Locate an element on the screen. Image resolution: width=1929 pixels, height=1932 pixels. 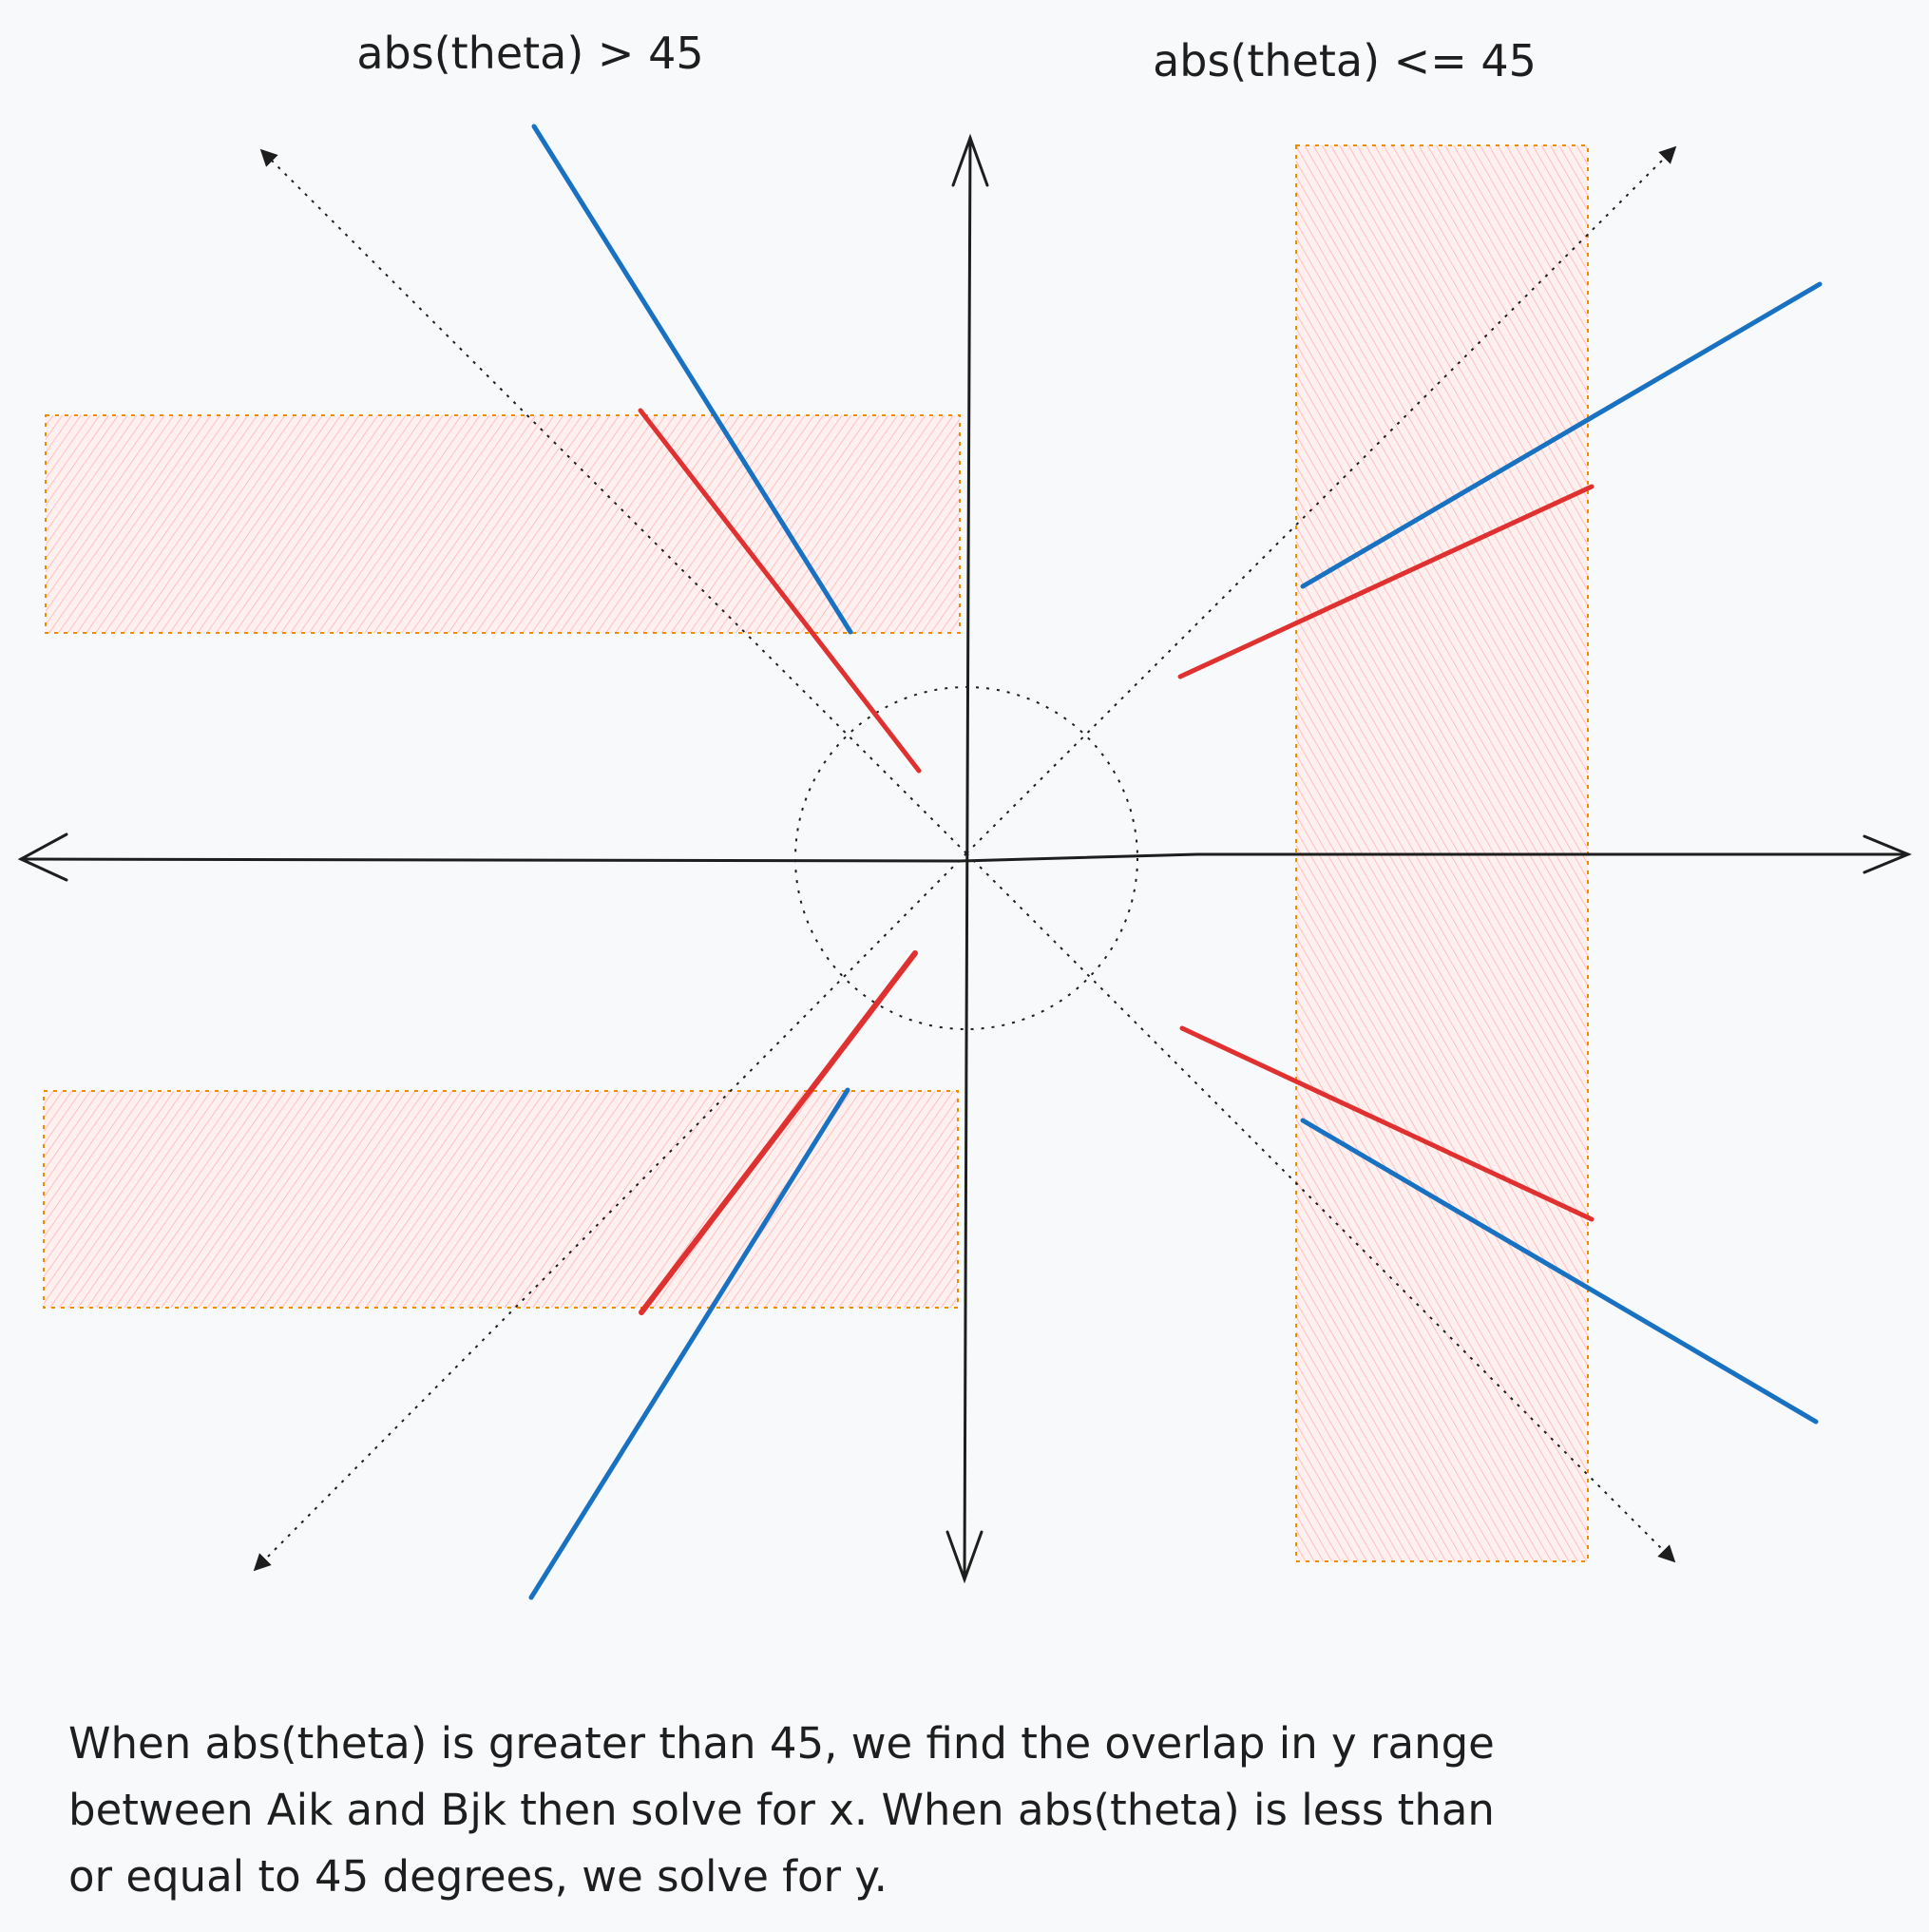
diagonal-arrow-lower-left is located at coordinates (610, 1212).